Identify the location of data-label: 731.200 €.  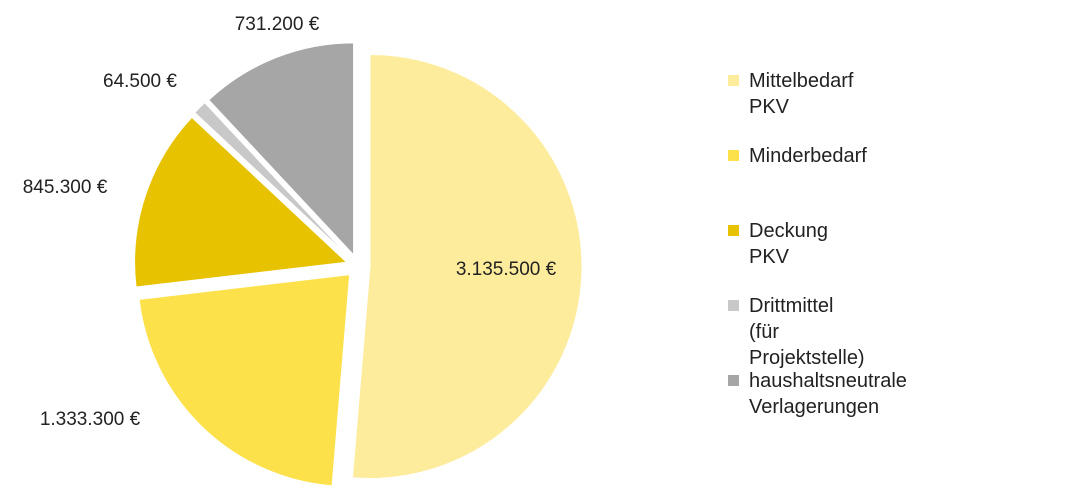
(277, 24).